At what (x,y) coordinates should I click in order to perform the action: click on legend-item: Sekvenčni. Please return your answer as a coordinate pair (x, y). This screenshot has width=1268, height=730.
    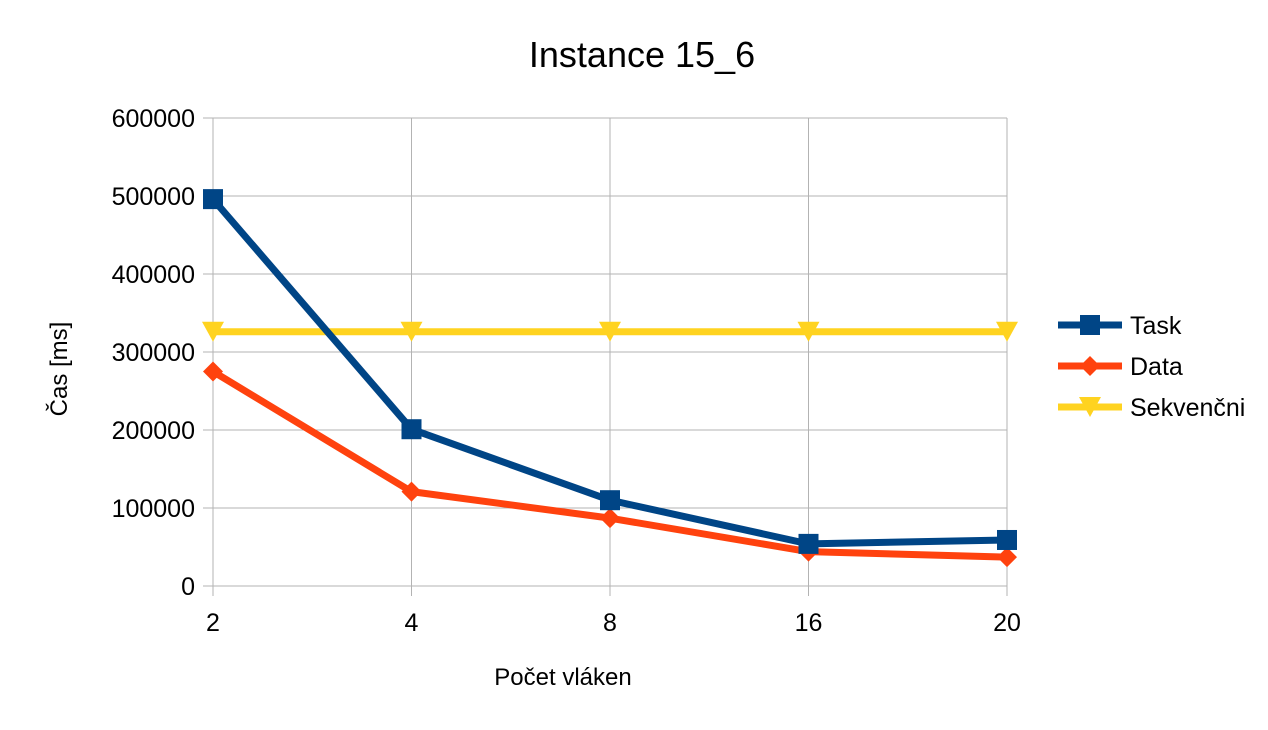
    Looking at the image, I should click on (1151, 408).